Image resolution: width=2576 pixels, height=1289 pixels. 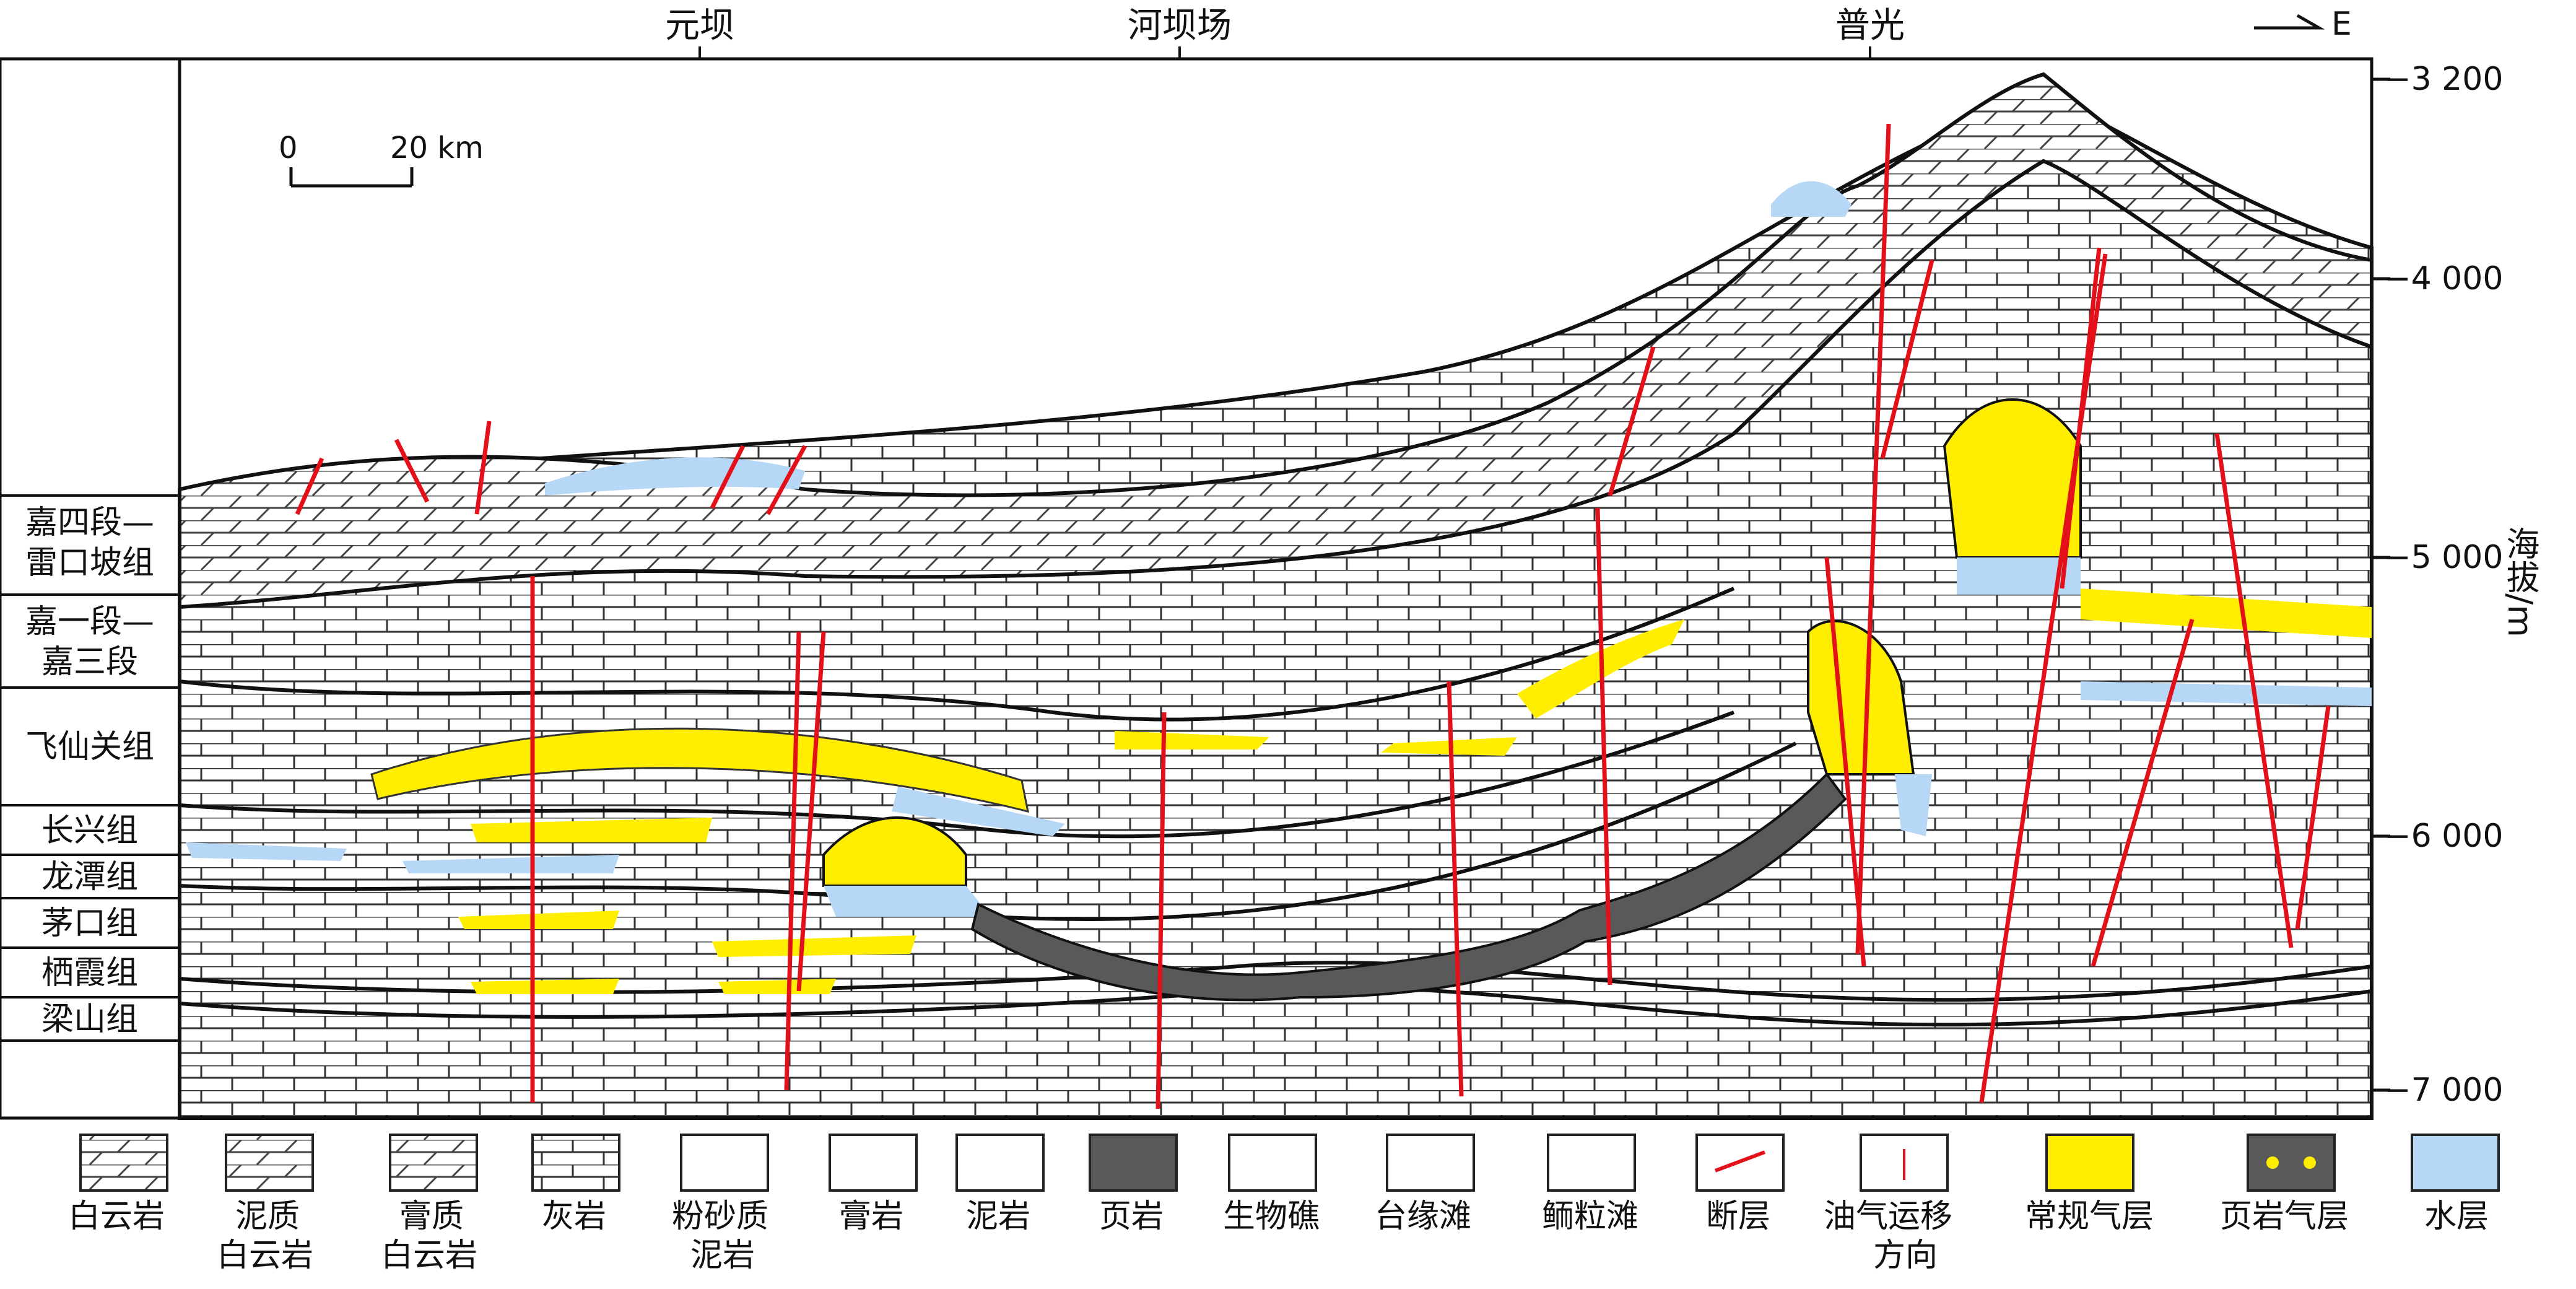 What do you see at coordinates (1289, 1163) in the screenshot?
I see `legend-swatches` at bounding box center [1289, 1163].